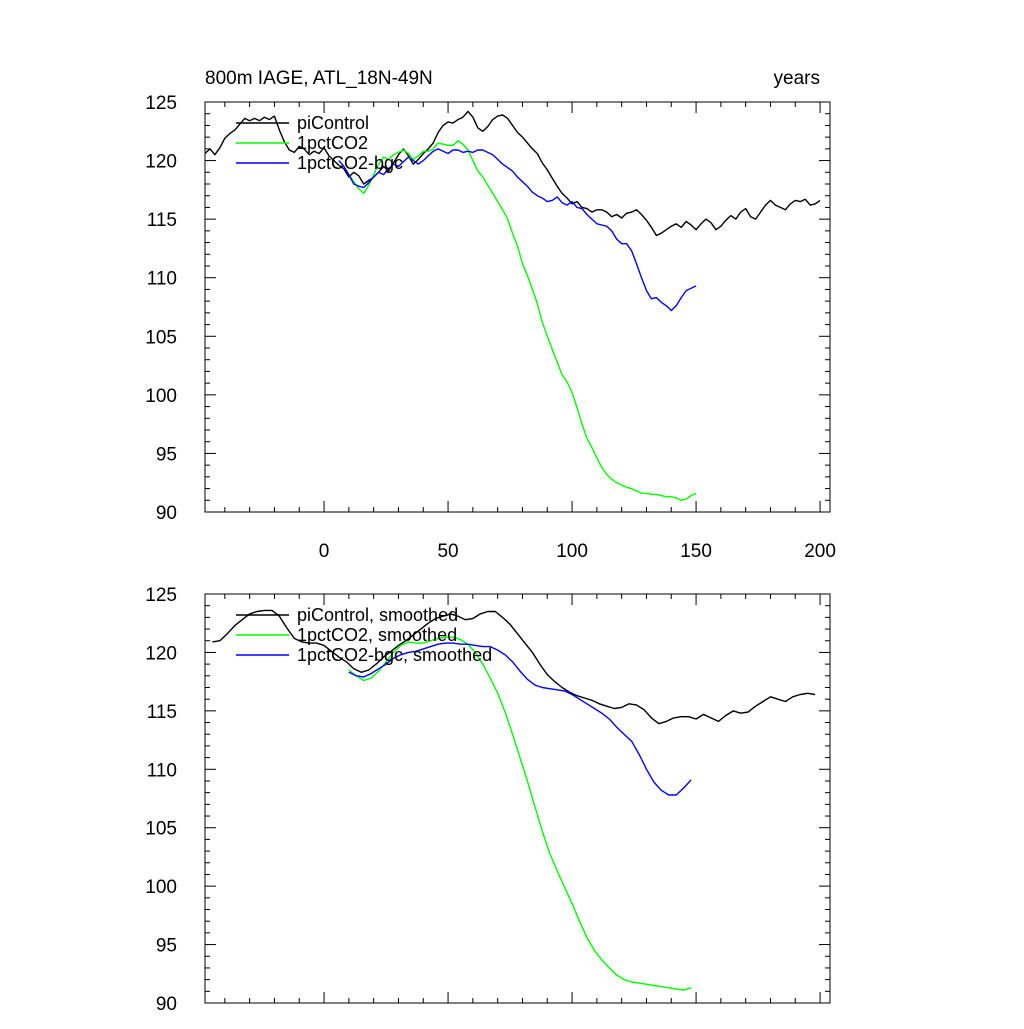 The image size is (1024, 1029). I want to click on legend-label: 1pctCO2-bgc, smoothed, so click(394, 655).